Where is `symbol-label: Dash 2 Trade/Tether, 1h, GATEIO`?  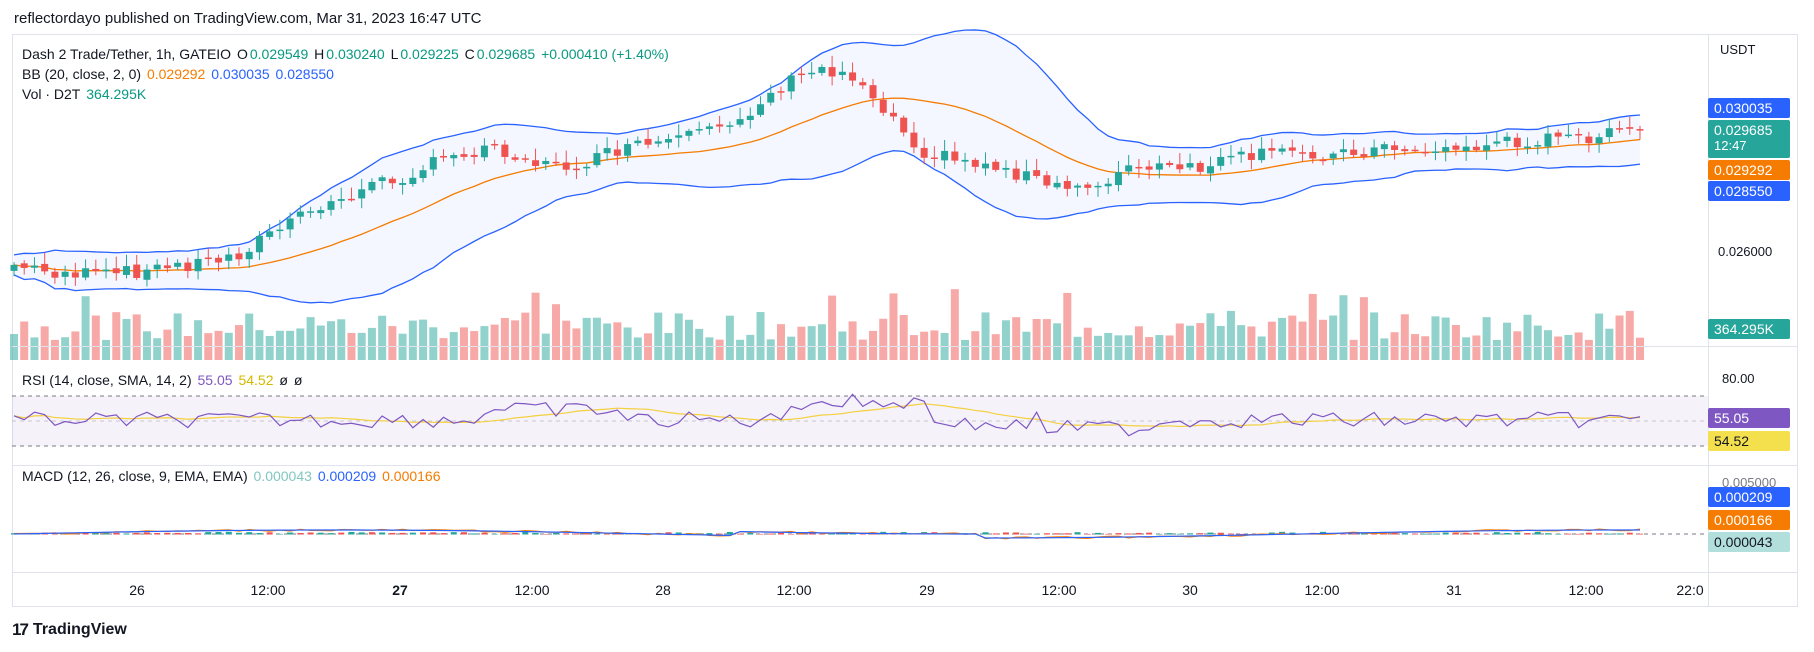
symbol-label: Dash 2 Trade/Tether, 1h, GATEIO is located at coordinates (127, 54).